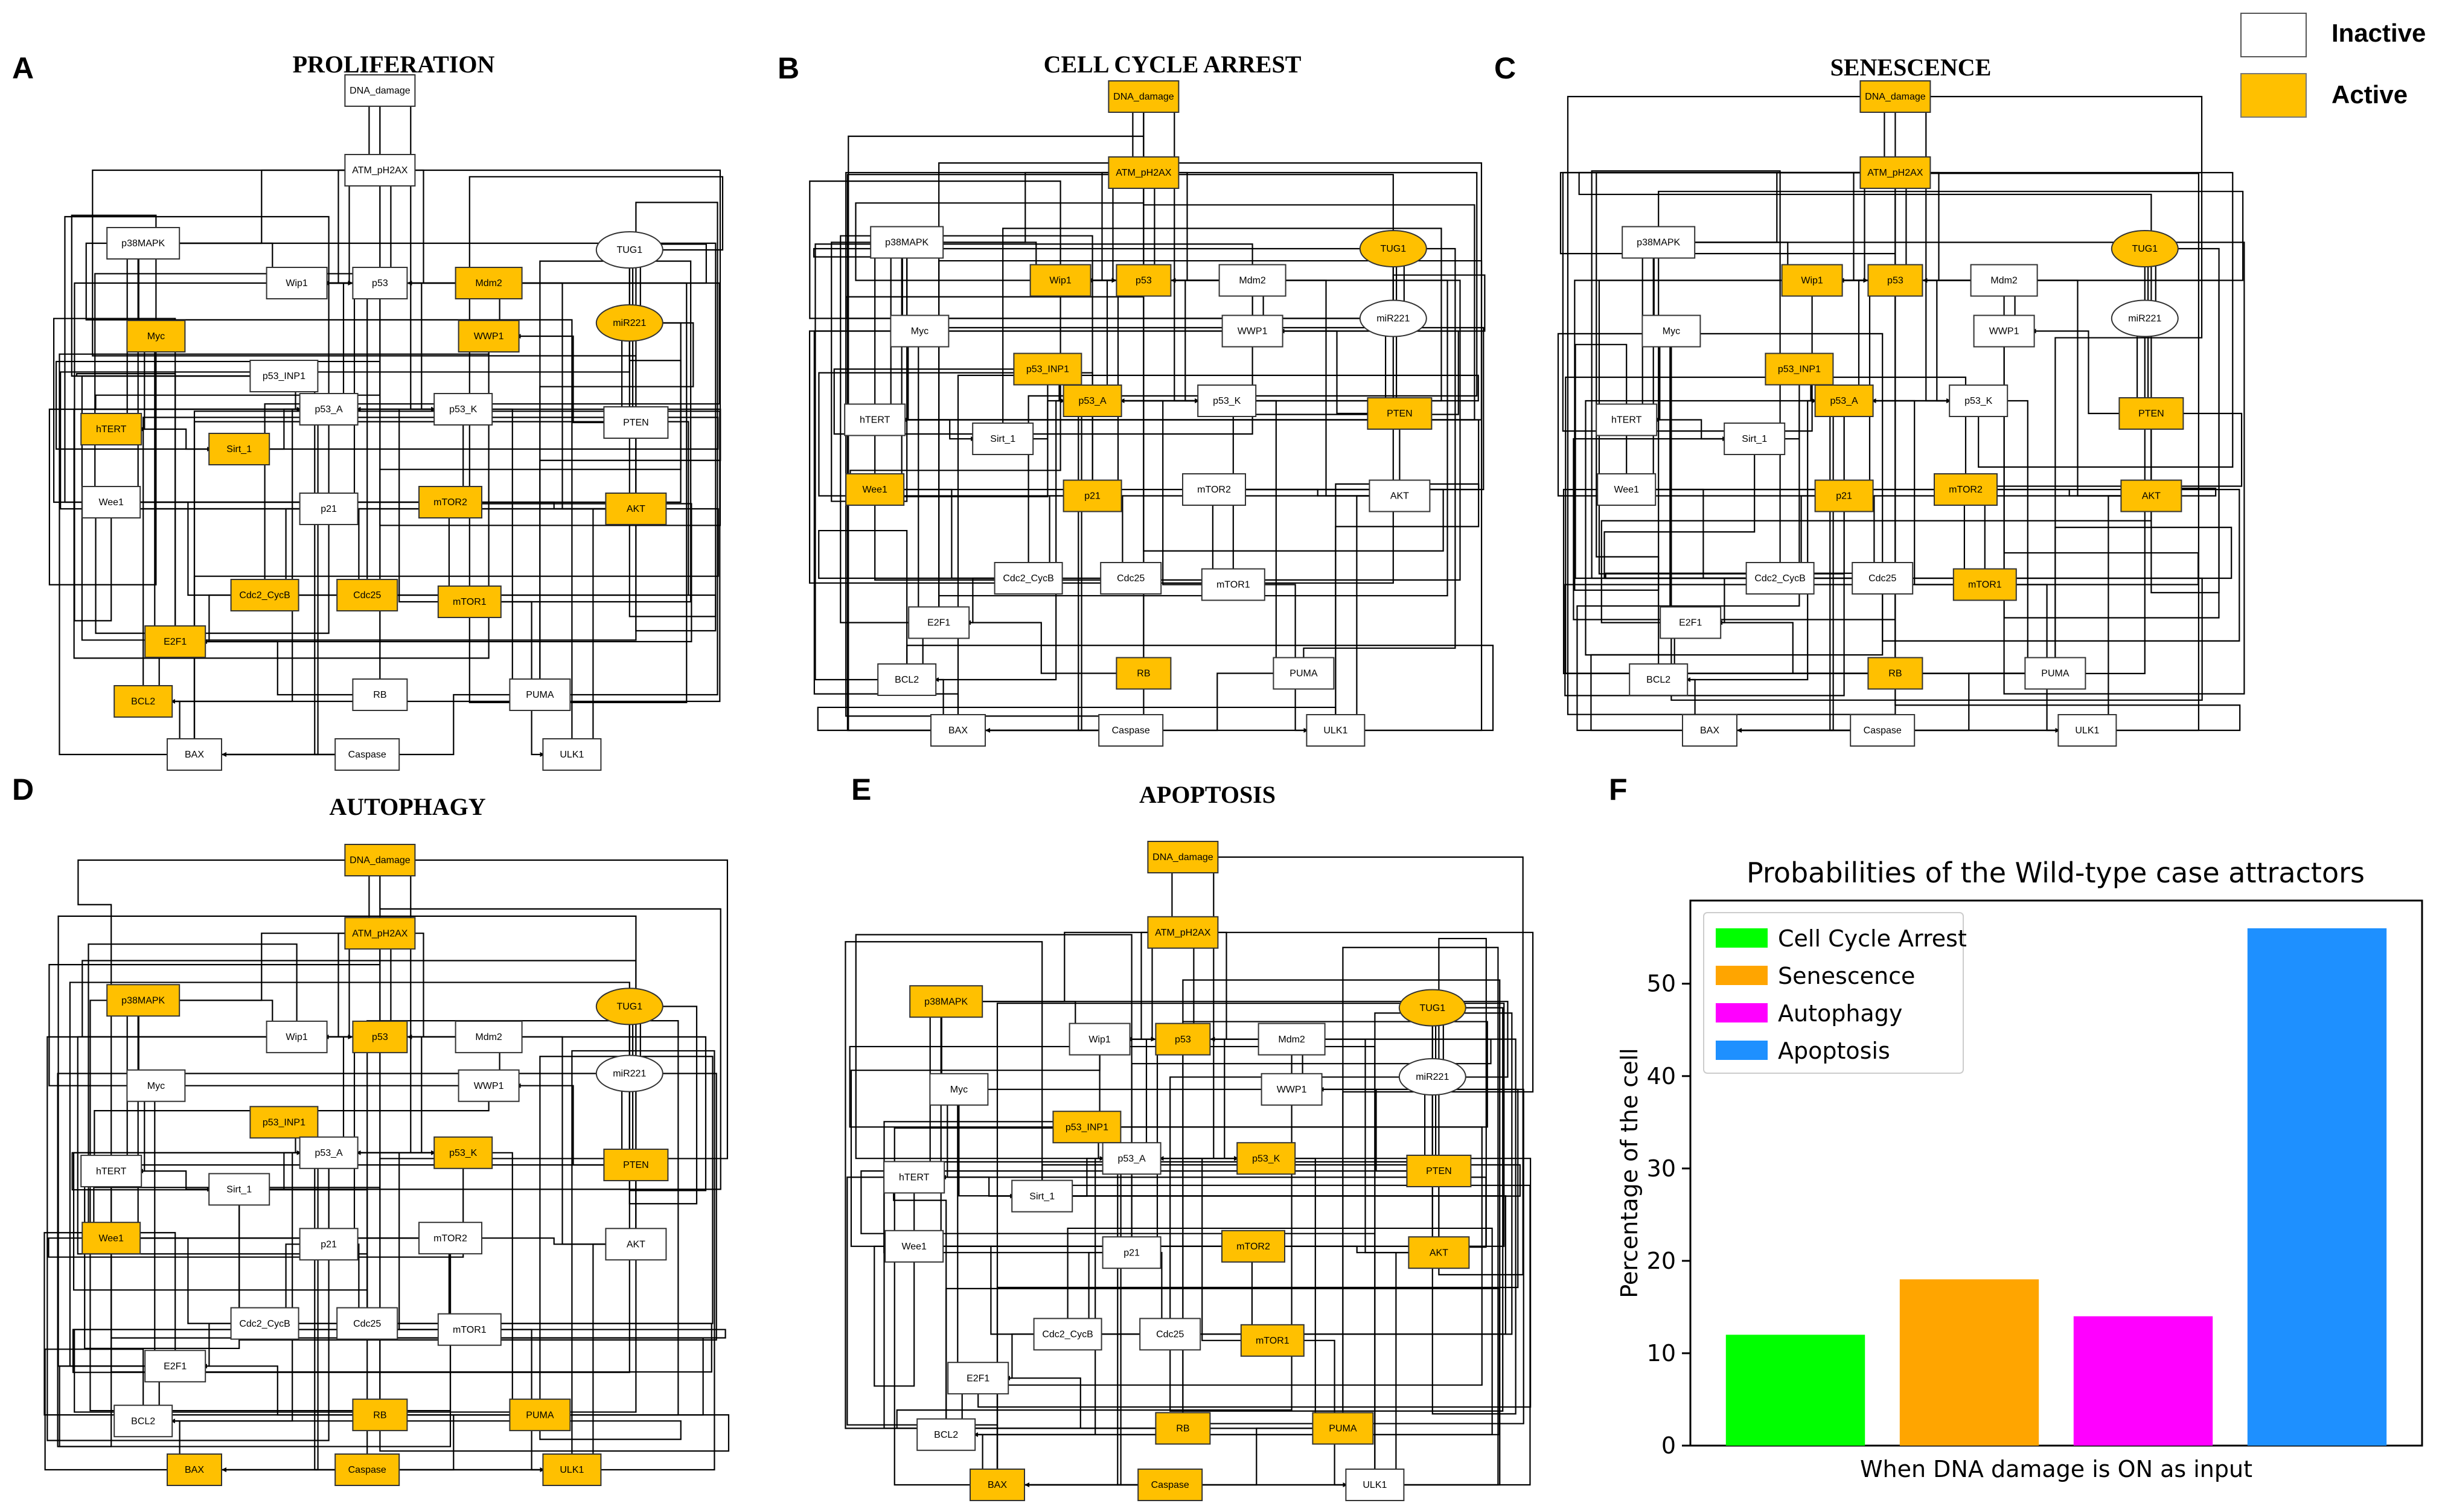 The height and width of the screenshot is (1512, 2445). What do you see at coordinates (23, 789) in the screenshot?
I see `panel-label: D` at bounding box center [23, 789].